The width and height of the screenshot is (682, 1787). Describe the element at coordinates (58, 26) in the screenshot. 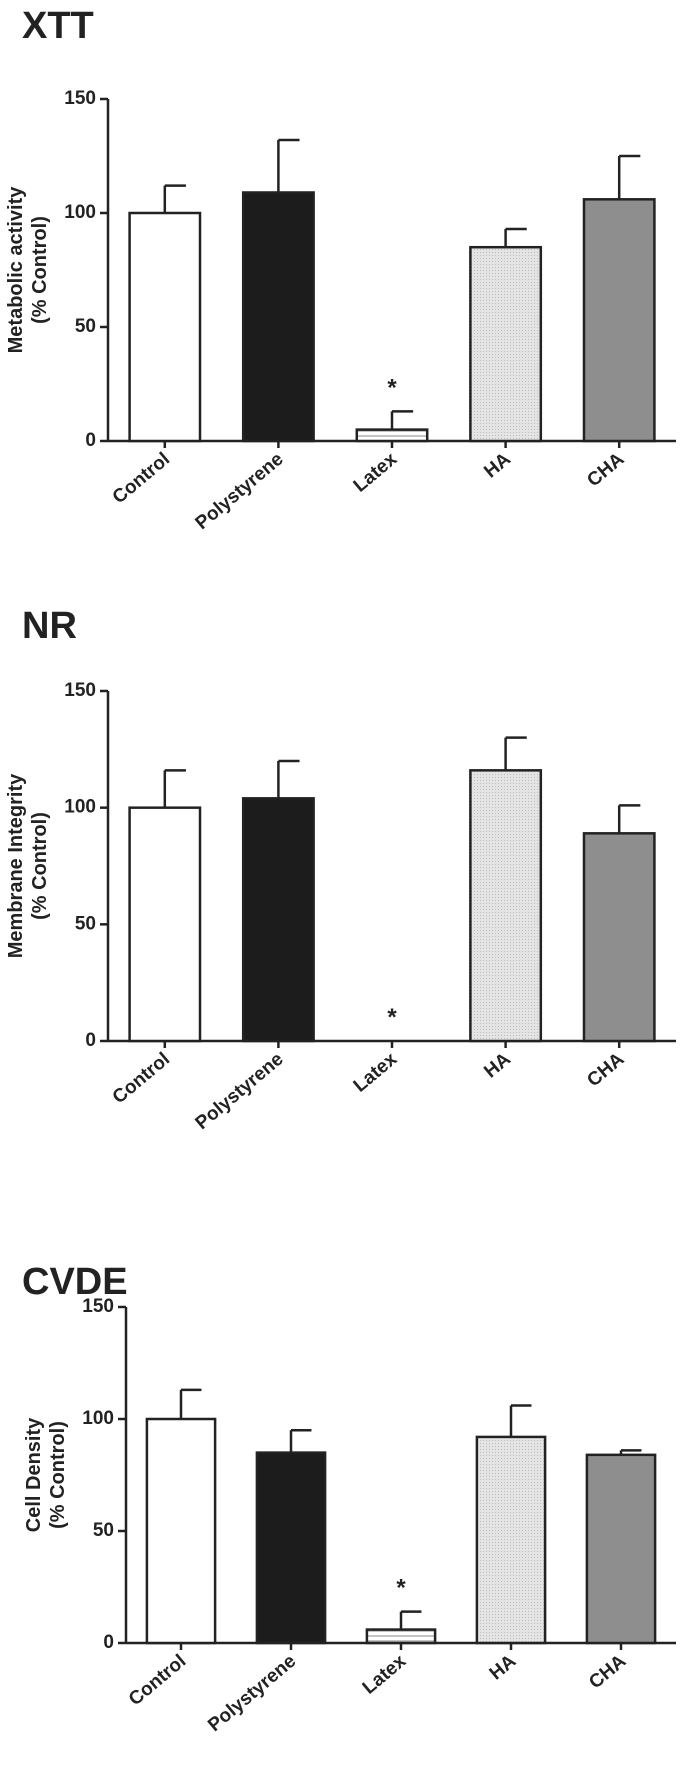

I see `chart-title: XTT` at that location.